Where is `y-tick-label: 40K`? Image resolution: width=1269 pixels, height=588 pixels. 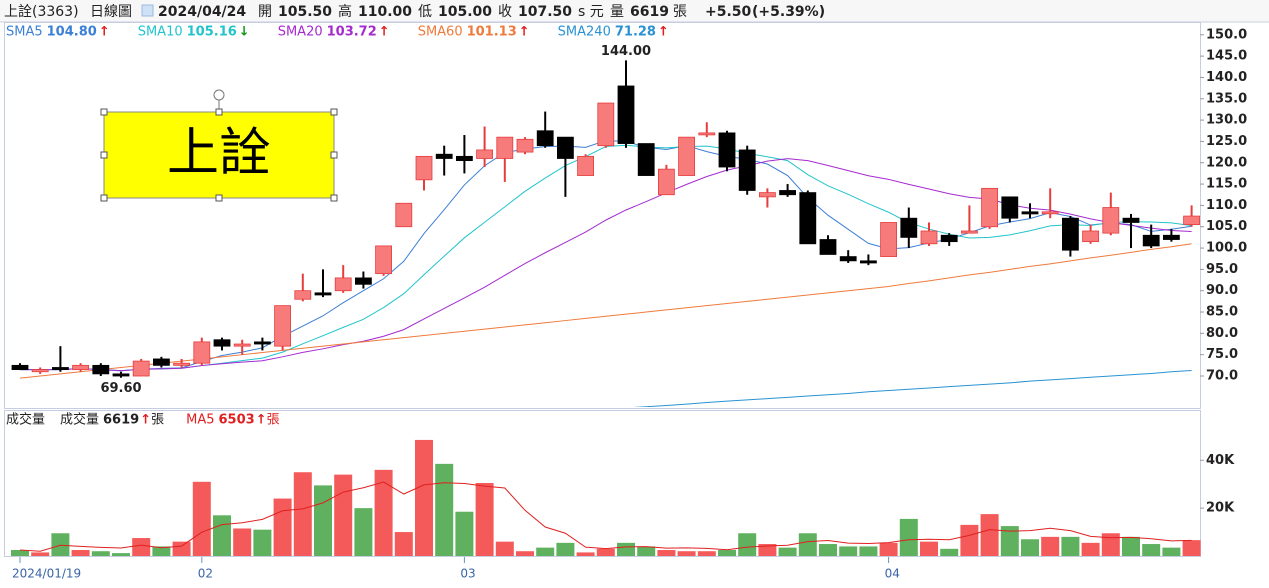
y-tick-label: 40K is located at coordinates (1220, 460).